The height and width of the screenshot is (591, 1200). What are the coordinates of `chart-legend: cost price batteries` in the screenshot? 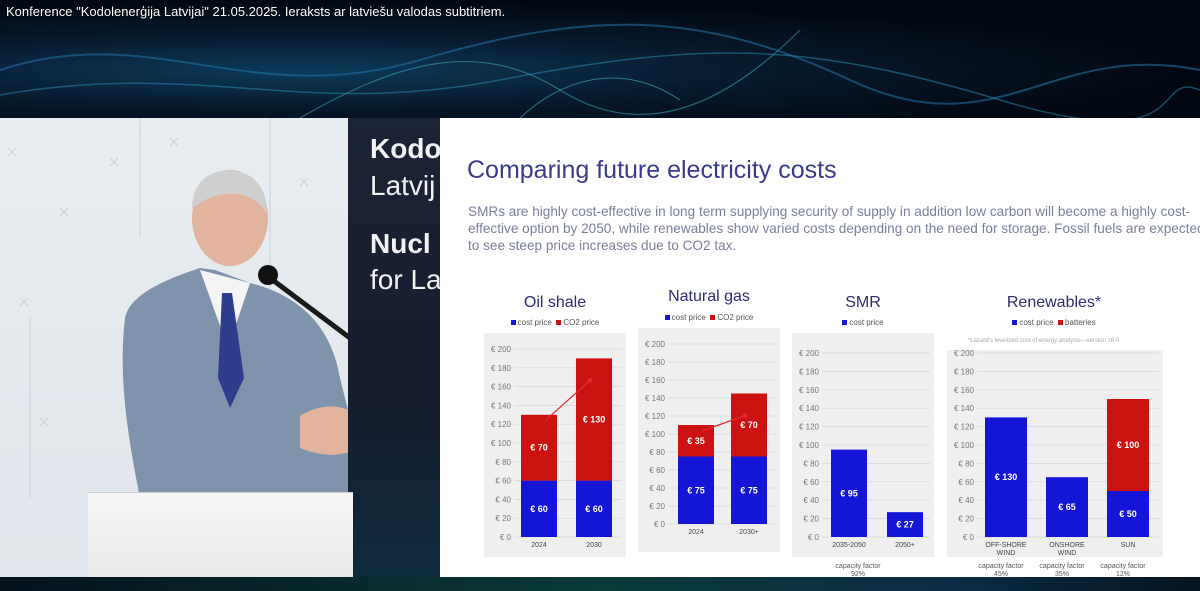 It's located at (1054, 322).